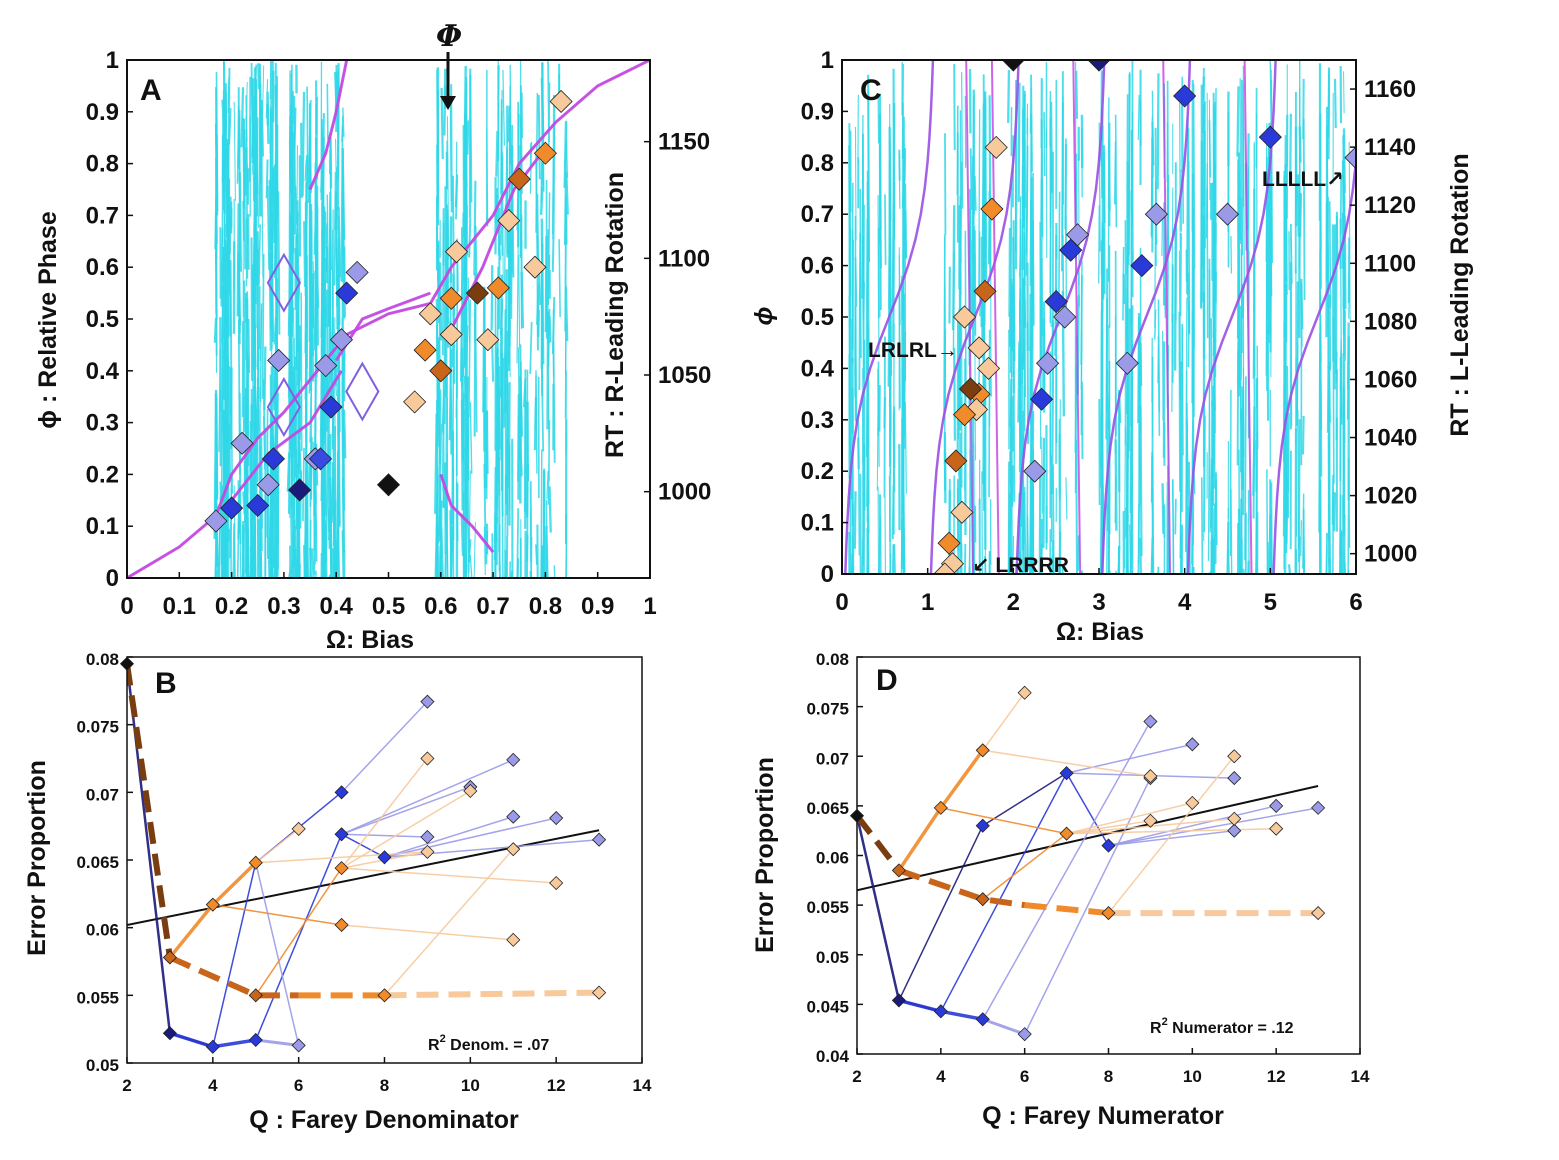 The height and width of the screenshot is (1160, 1559). I want to click on x-tick-label: 2, so click(856, 1076).